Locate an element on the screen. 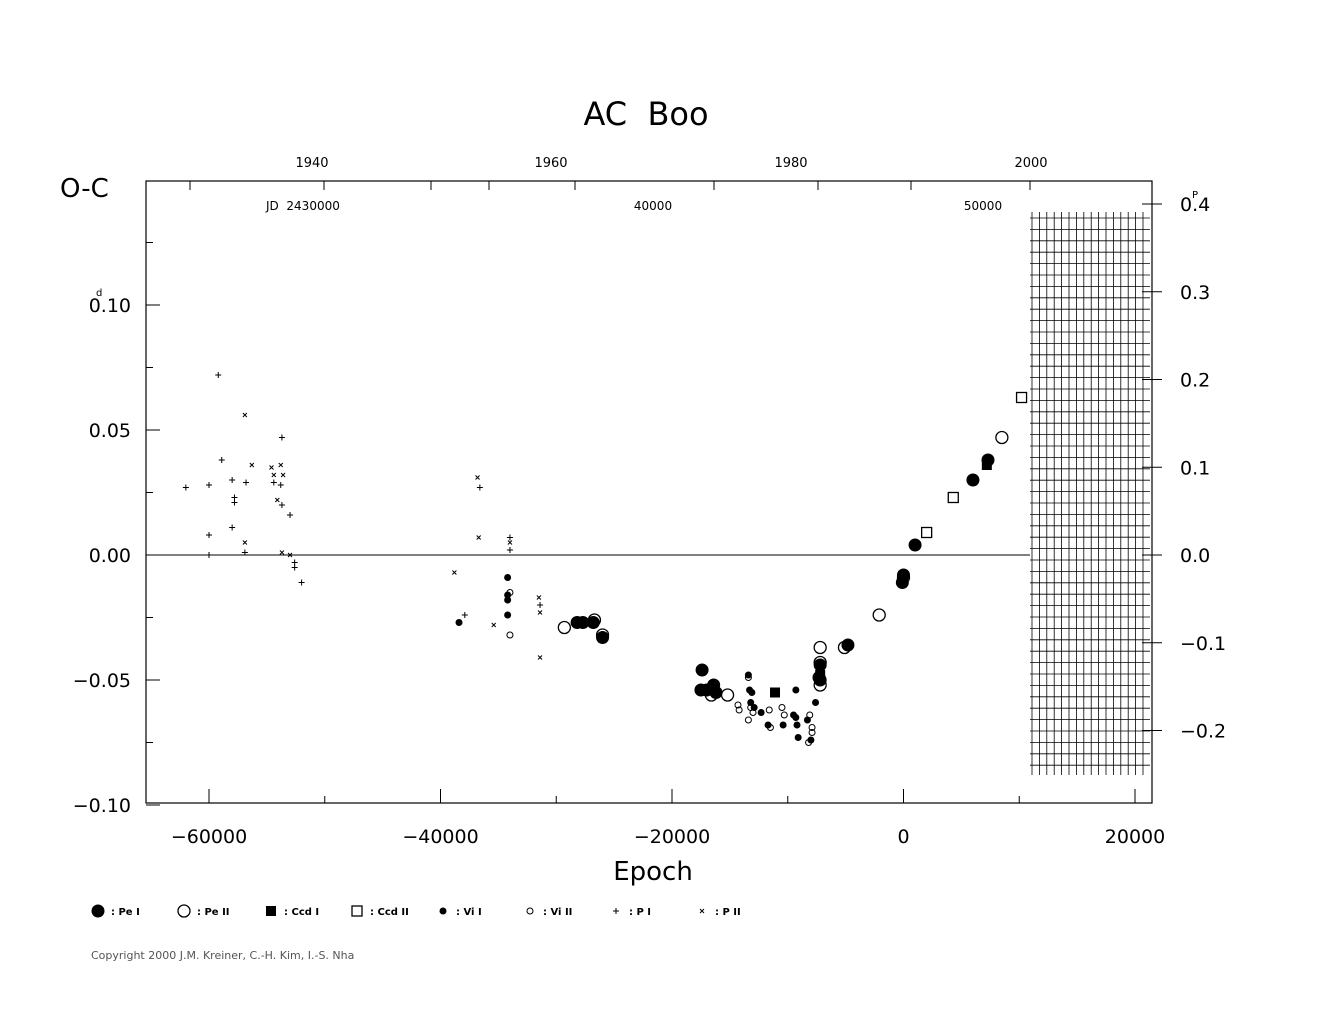 The width and height of the screenshot is (1325, 1020). legend-symbol-vi2 is located at coordinates (530, 911).